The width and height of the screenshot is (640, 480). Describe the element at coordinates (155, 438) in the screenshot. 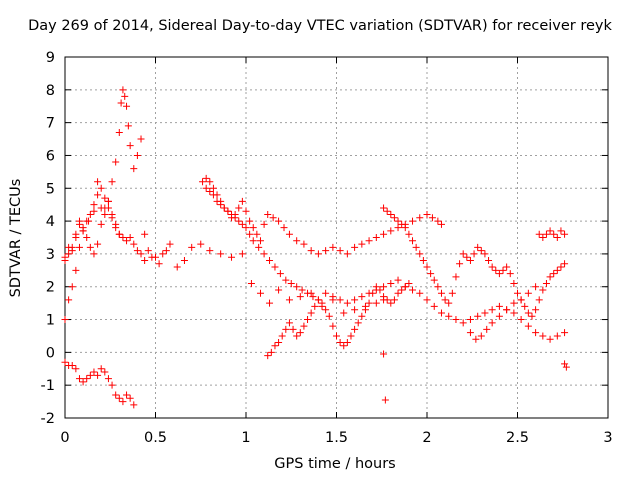

I see `x-tick-label: 0.5` at that location.